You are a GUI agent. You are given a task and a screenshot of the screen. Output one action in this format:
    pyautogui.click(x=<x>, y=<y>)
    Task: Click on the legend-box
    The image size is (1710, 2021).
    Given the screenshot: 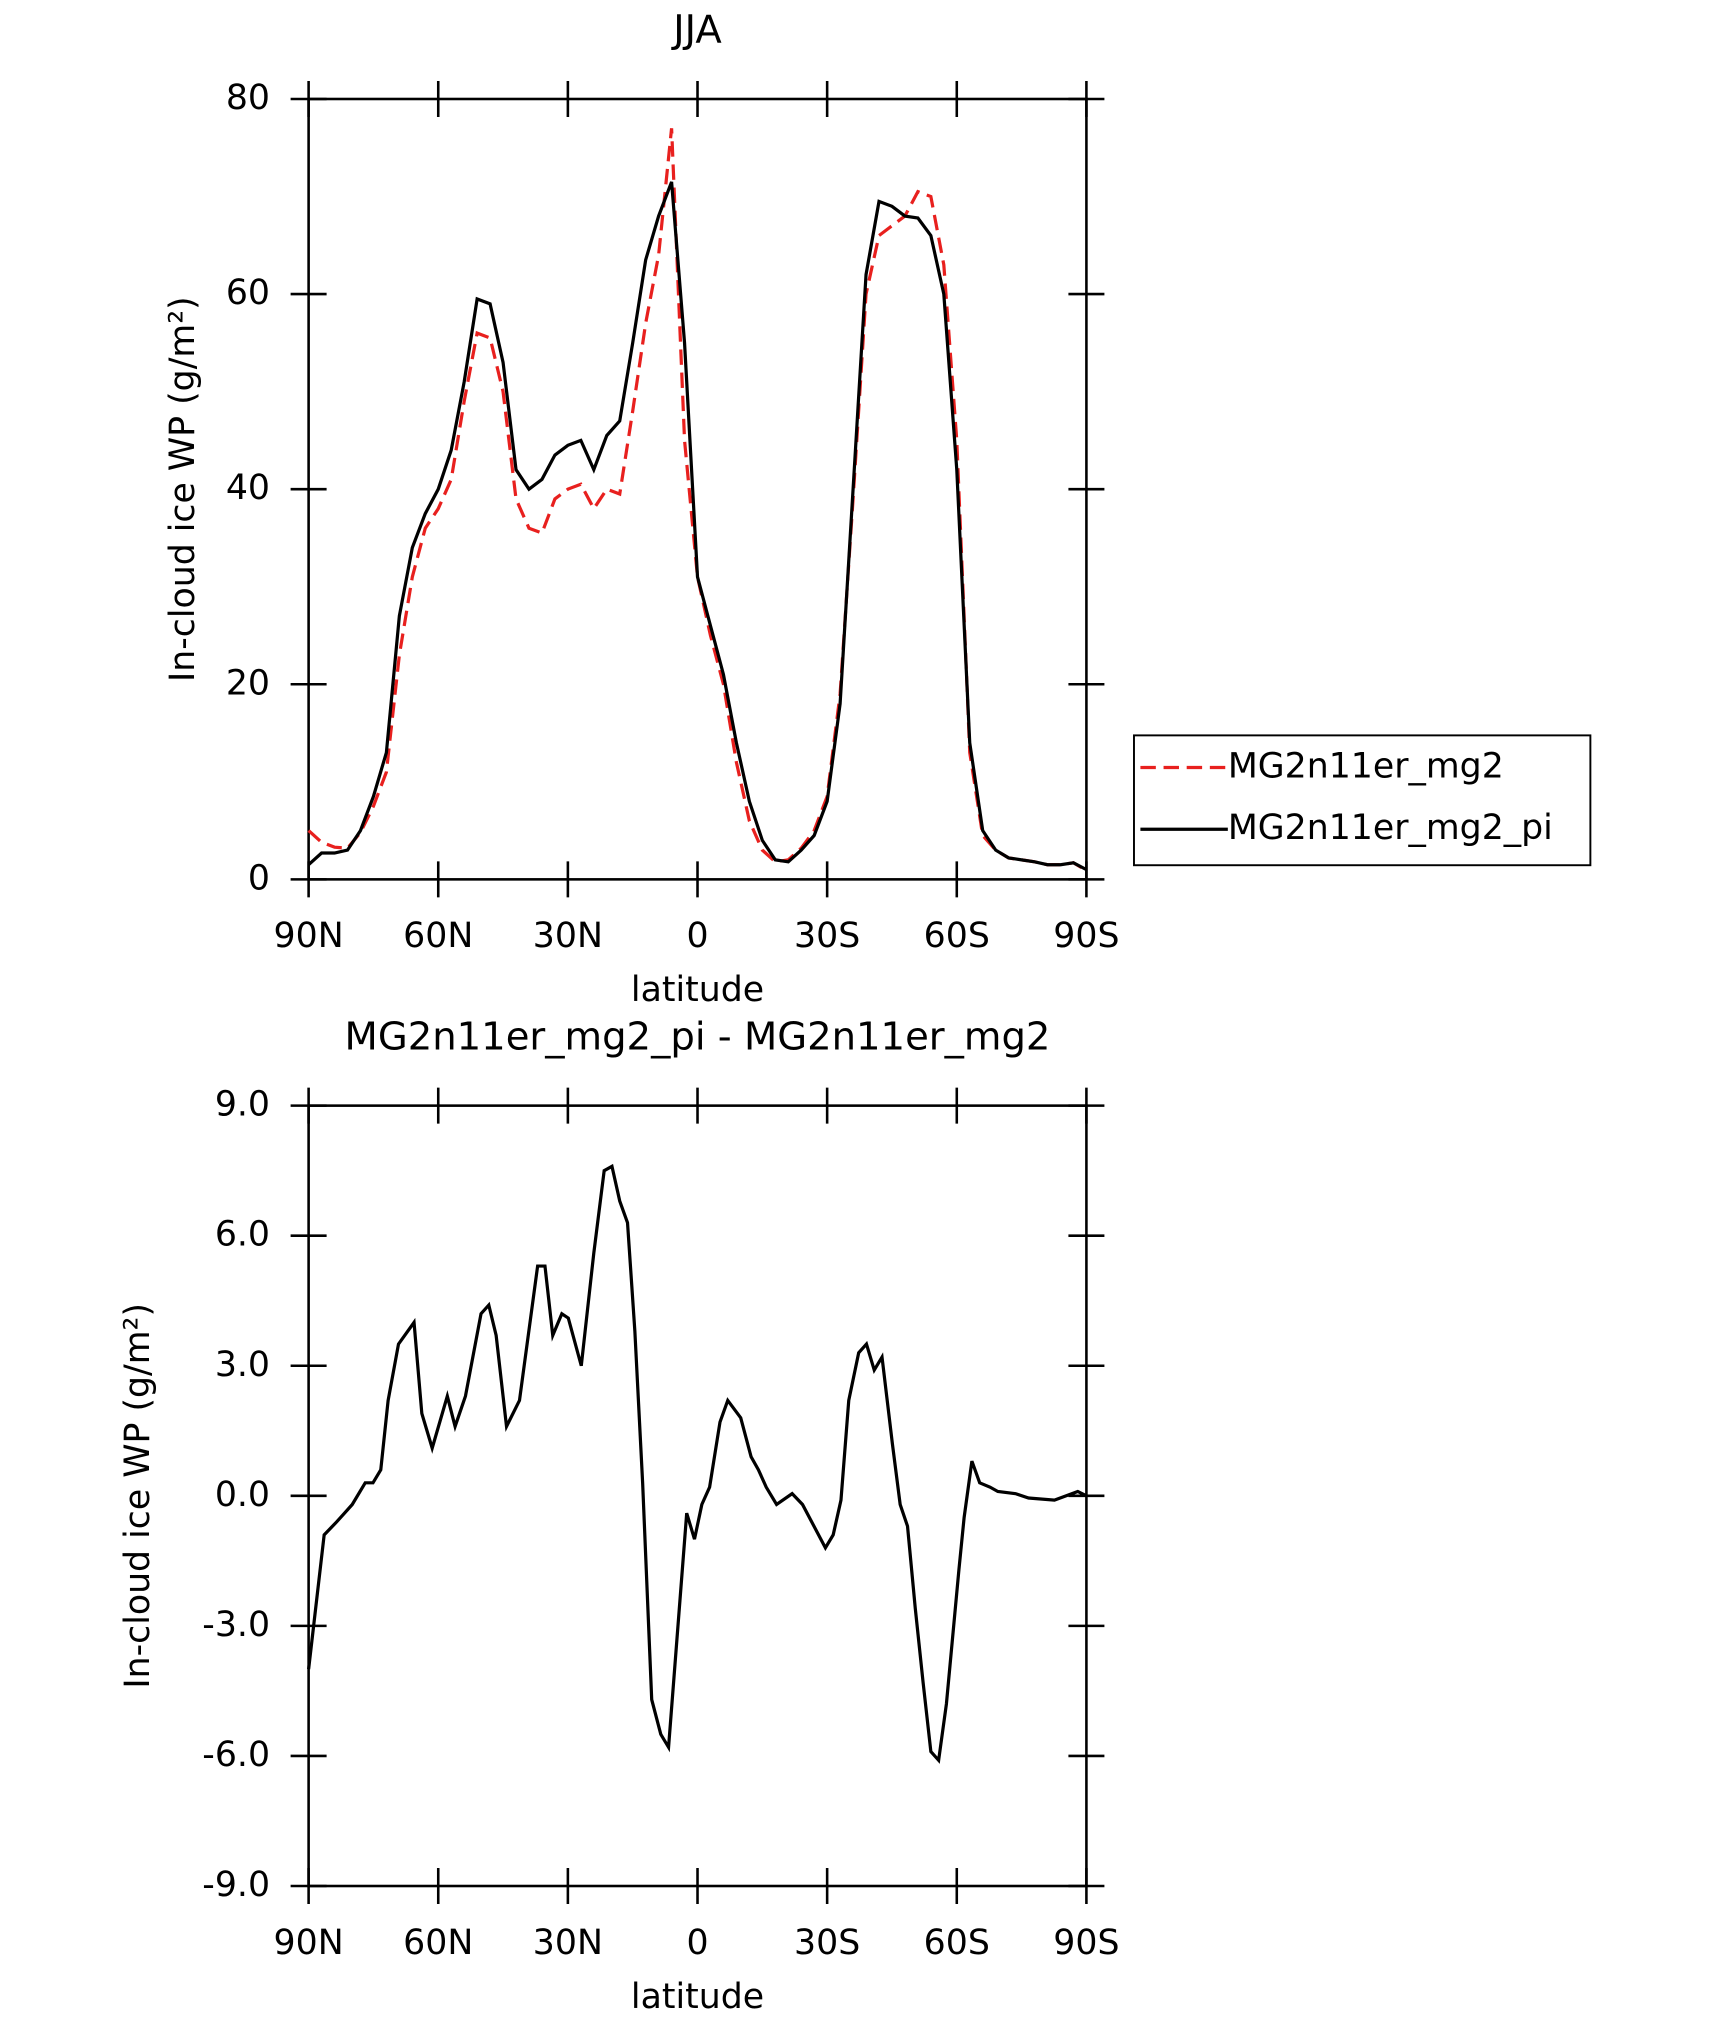 What is the action you would take?
    pyautogui.click(x=1362, y=800)
    